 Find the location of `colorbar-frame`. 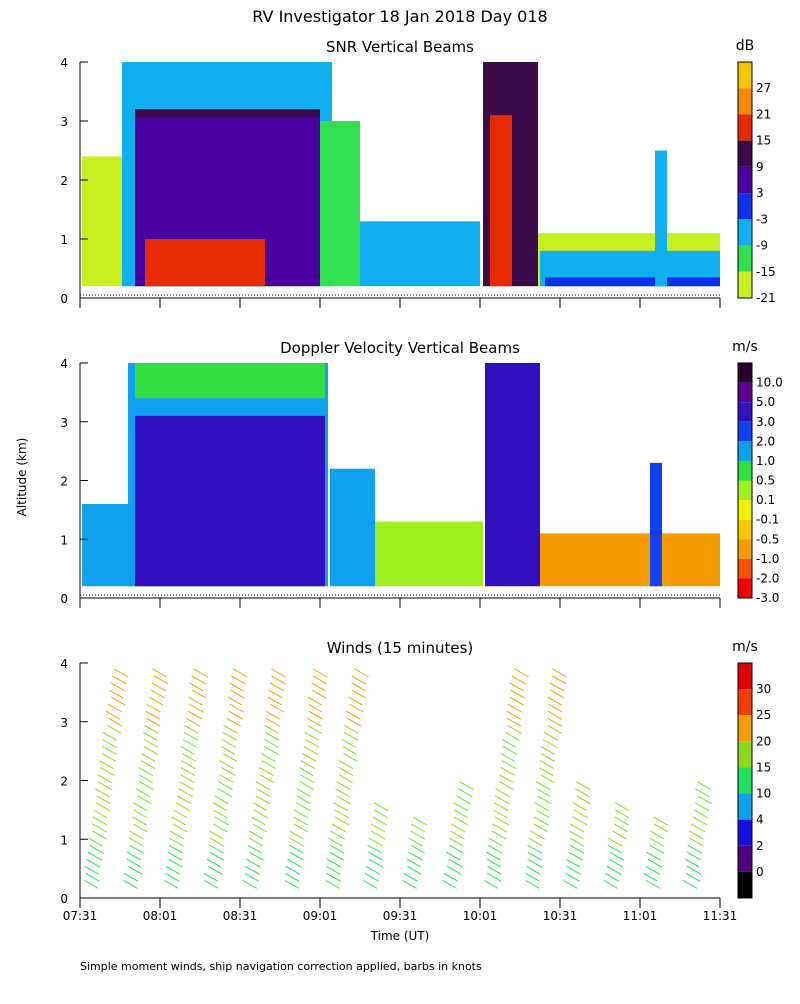

colorbar-frame is located at coordinates (745, 180).